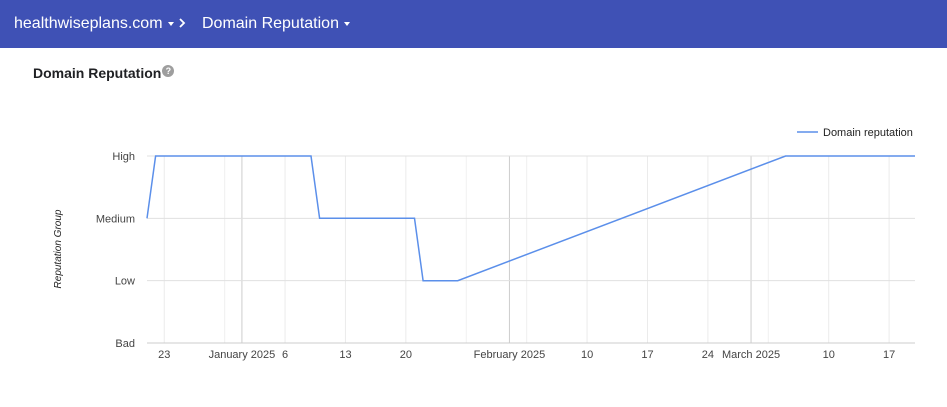  Describe the element at coordinates (473, 24) in the screenshot. I see `top-app-bar: healthwiseplans.com Domain Reputation` at that location.